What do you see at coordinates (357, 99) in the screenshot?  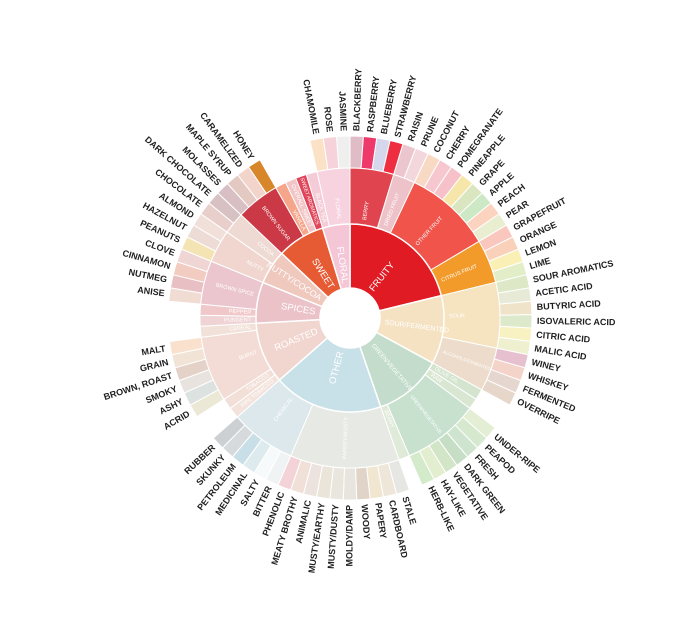 I see `label-blackberry: BLACKBERRY` at bounding box center [357, 99].